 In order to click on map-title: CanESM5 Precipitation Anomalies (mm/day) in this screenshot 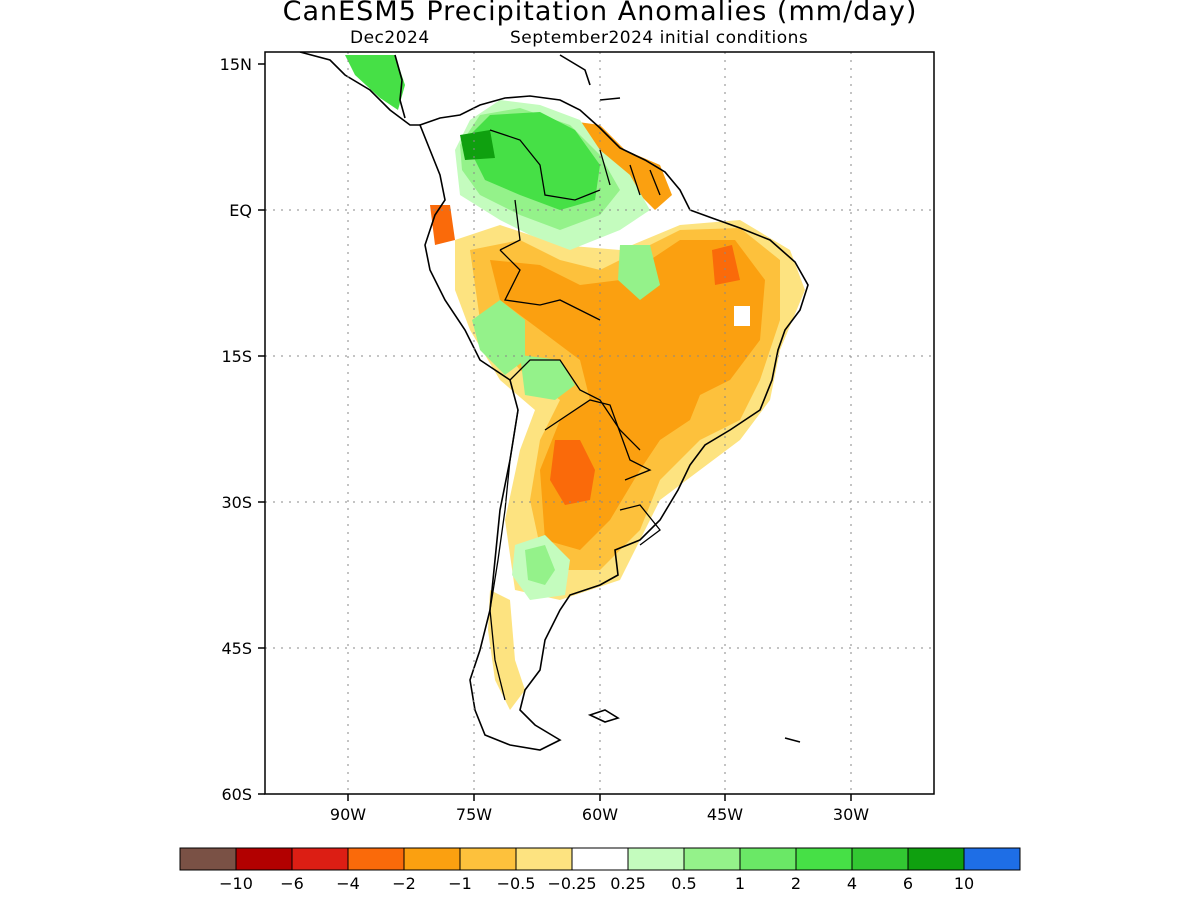, I will do `click(600, 13)`.